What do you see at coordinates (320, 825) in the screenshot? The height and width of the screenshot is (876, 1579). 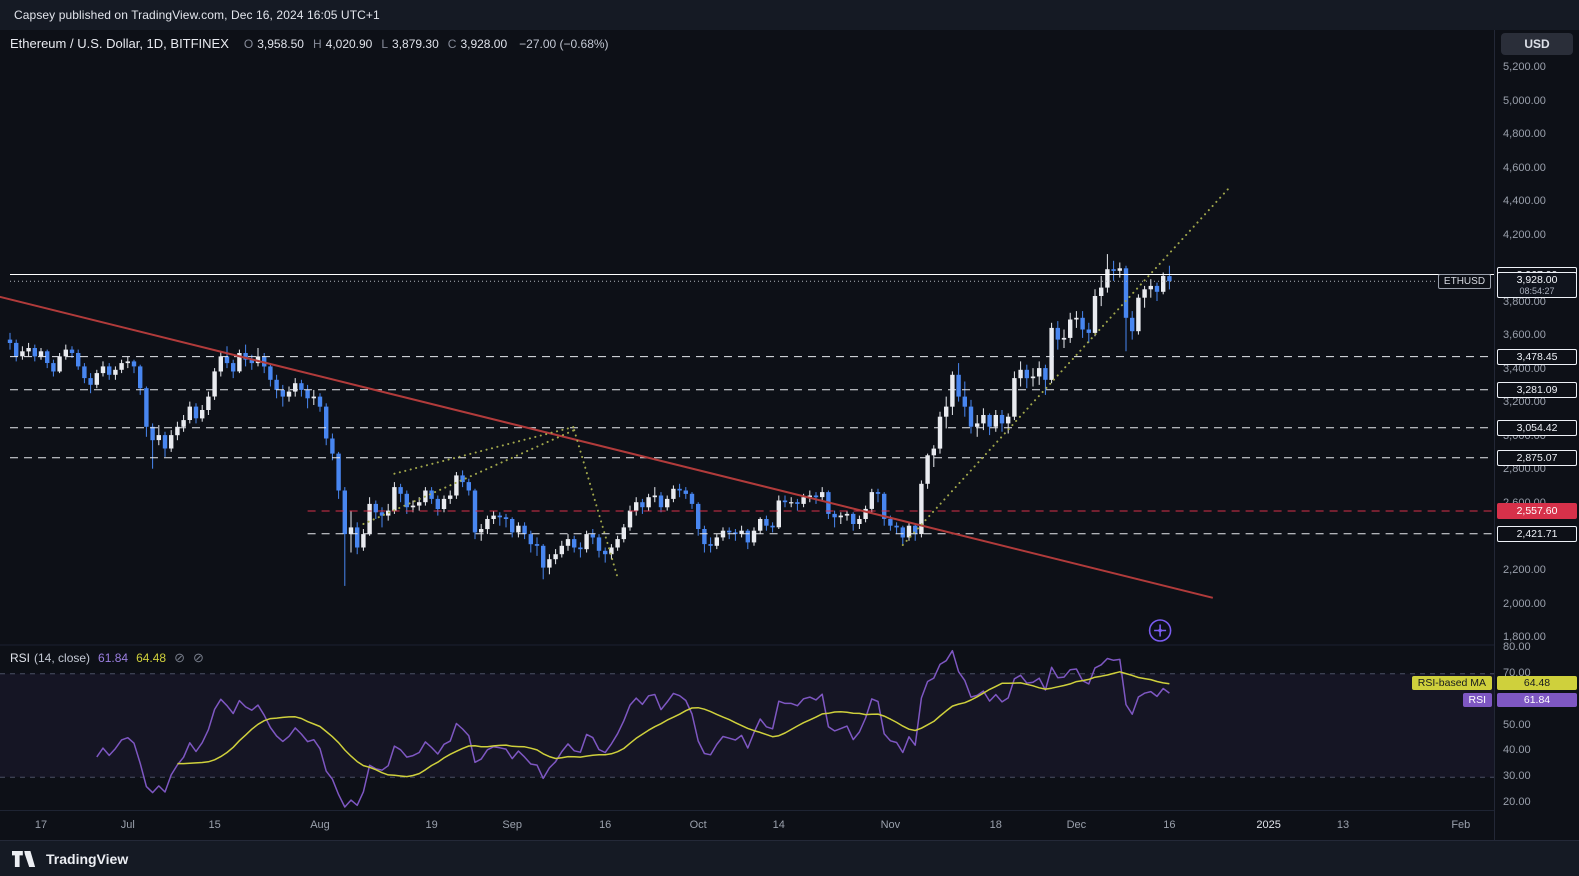 I see `time-tick-label: Aug` at bounding box center [320, 825].